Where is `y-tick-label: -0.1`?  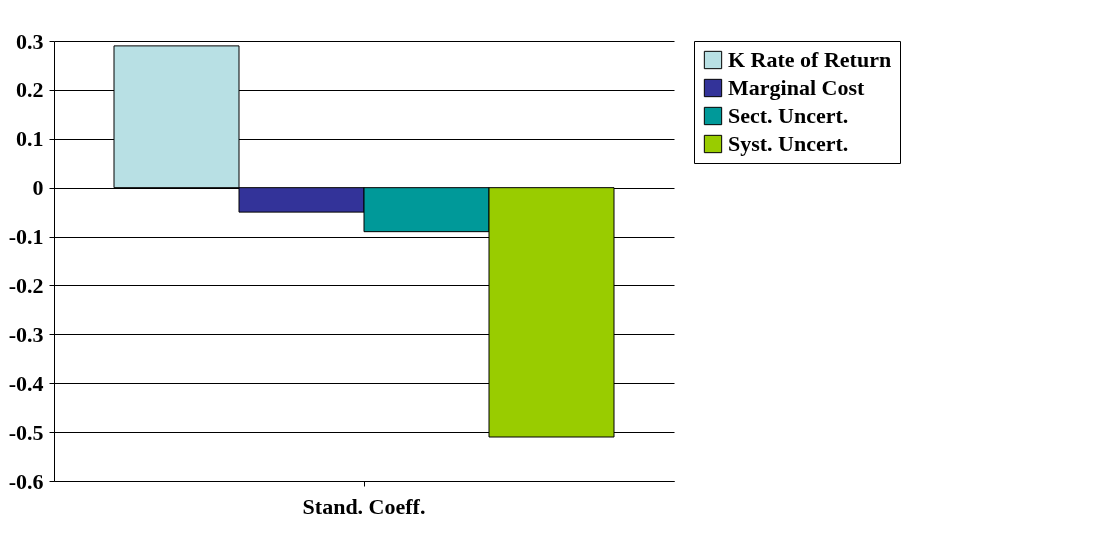
y-tick-label: -0.1 is located at coordinates (26, 237).